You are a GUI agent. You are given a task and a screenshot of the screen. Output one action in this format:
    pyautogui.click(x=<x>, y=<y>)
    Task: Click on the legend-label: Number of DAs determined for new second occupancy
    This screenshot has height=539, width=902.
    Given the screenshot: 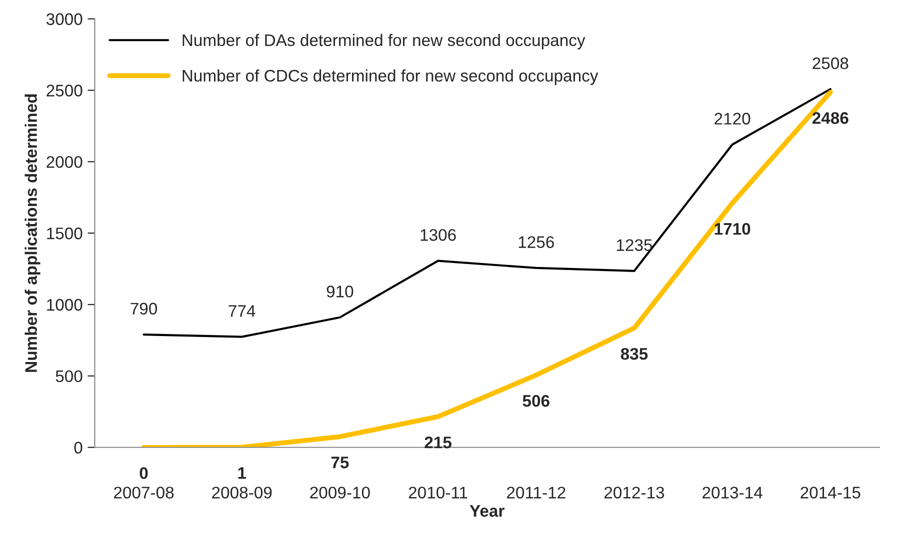 What is the action you would take?
    pyautogui.click(x=384, y=42)
    